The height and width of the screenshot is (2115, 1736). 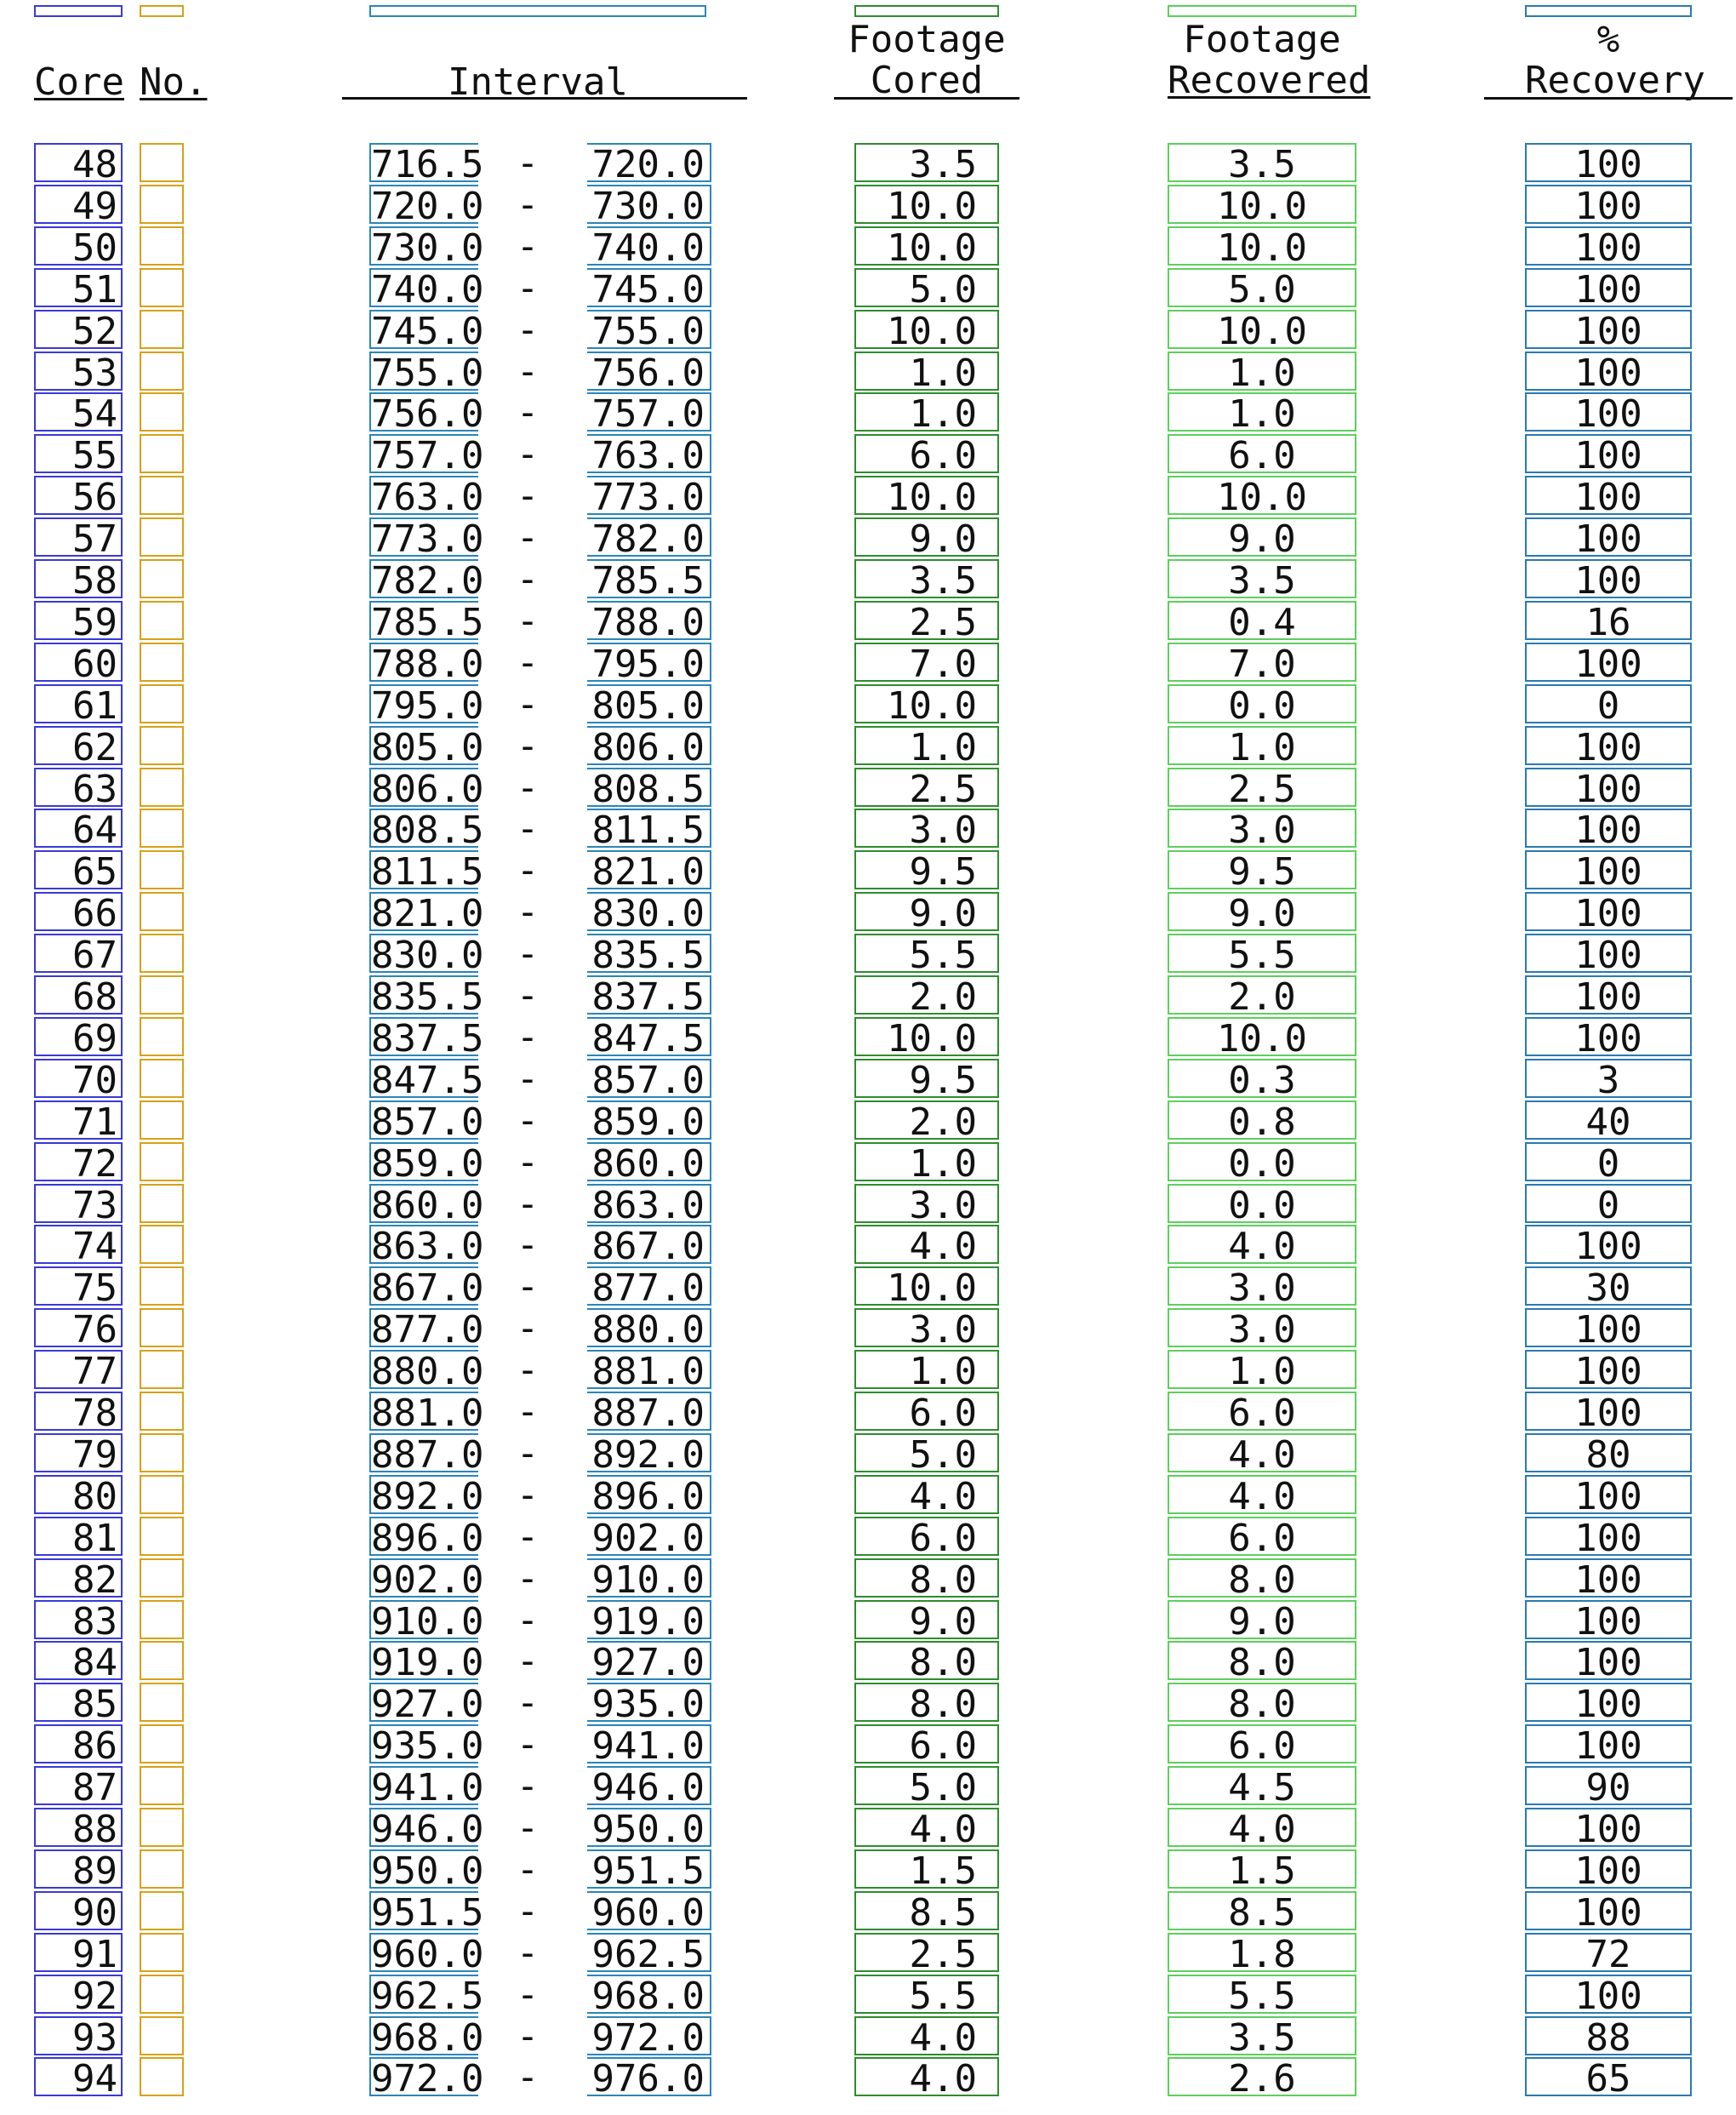 What do you see at coordinates (927, 80) in the screenshot?
I see `header-footage-cored-line2: Cored` at bounding box center [927, 80].